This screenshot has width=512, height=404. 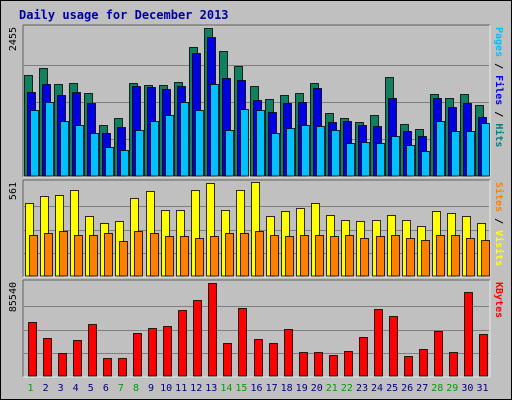 I want to click on x-tick-label: 19, so click(x=302, y=388).